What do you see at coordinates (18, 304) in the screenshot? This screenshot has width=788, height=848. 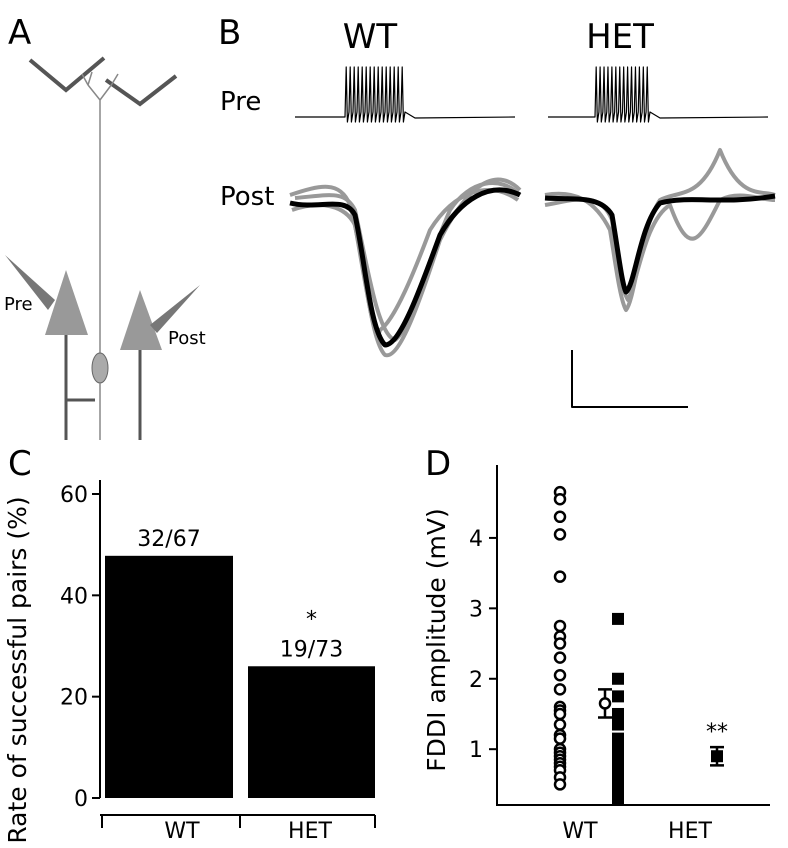 I see `neuron-label: Pre` at bounding box center [18, 304].